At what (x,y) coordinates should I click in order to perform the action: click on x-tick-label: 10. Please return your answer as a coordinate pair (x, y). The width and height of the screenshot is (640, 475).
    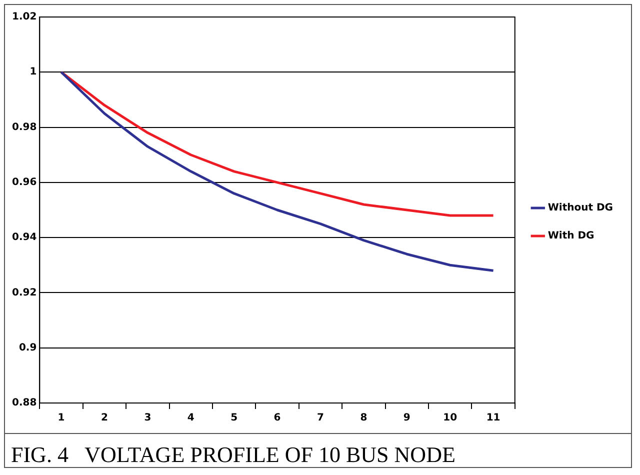
    Looking at the image, I should click on (450, 418).